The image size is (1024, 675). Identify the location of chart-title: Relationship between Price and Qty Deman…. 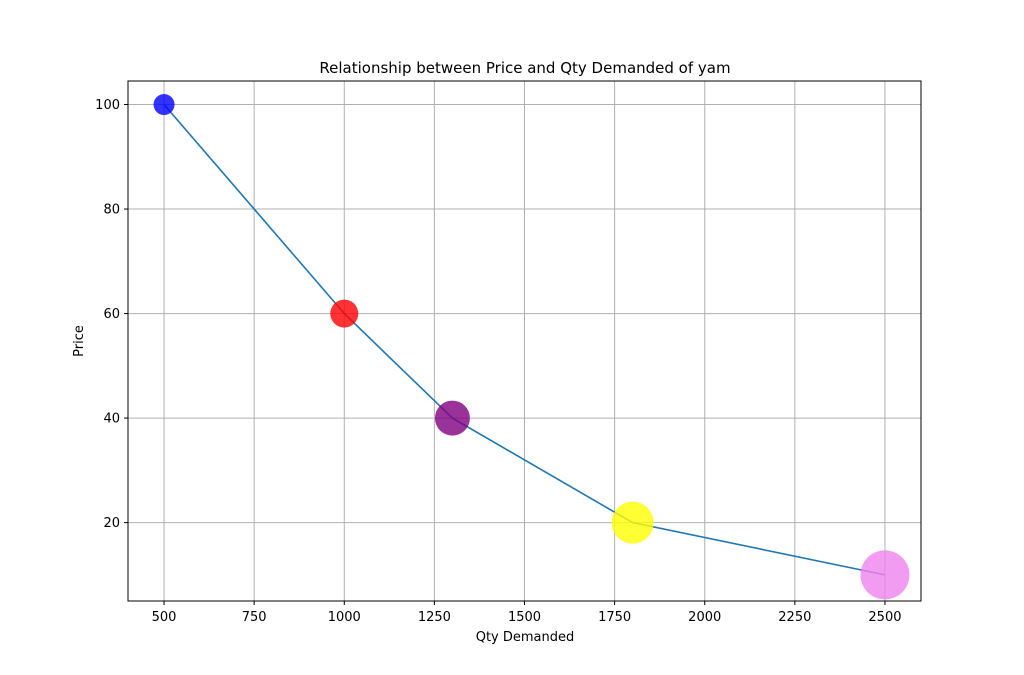
(524, 68).